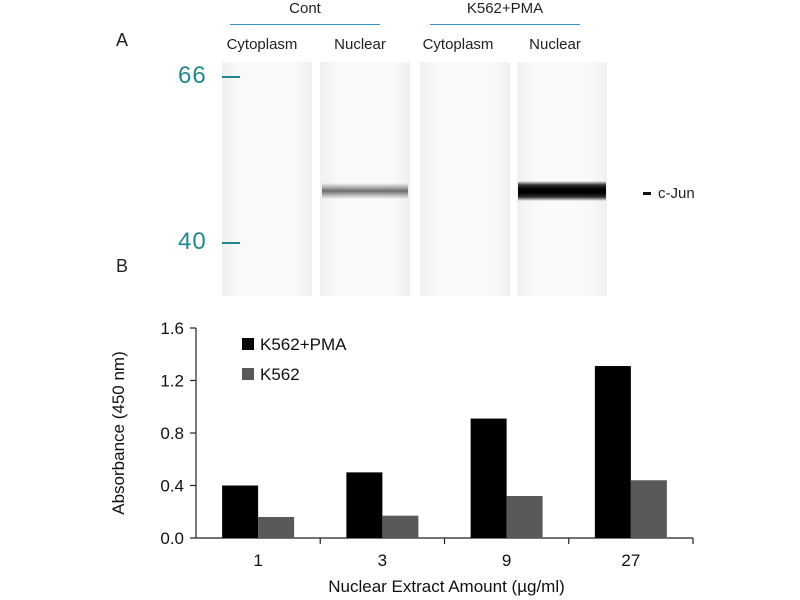 The image size is (800, 600). Describe the element at coordinates (192, 241) in the screenshot. I see `mw-marker-40-label: 40` at that location.